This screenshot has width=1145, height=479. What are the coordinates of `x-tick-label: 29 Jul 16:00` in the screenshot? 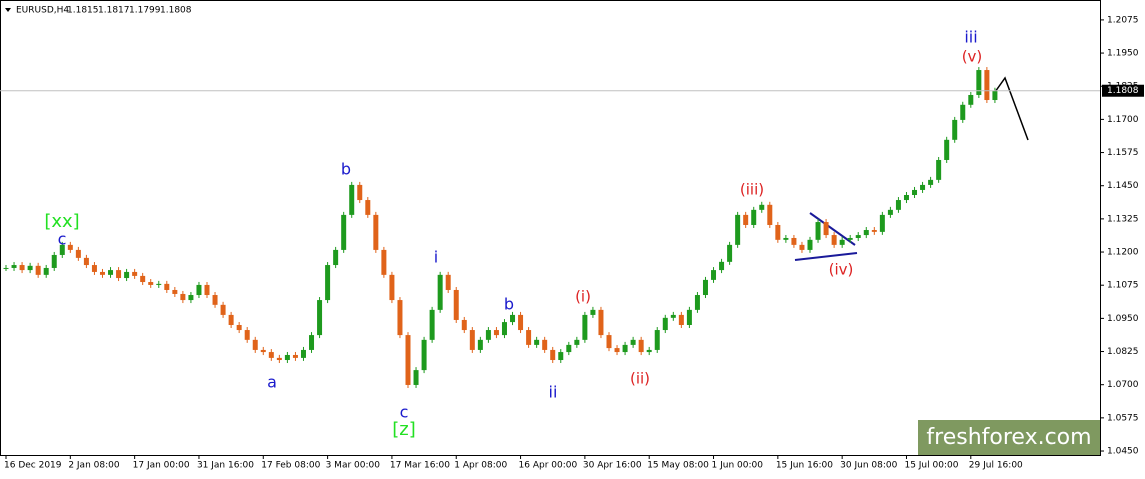 It's located at (996, 466).